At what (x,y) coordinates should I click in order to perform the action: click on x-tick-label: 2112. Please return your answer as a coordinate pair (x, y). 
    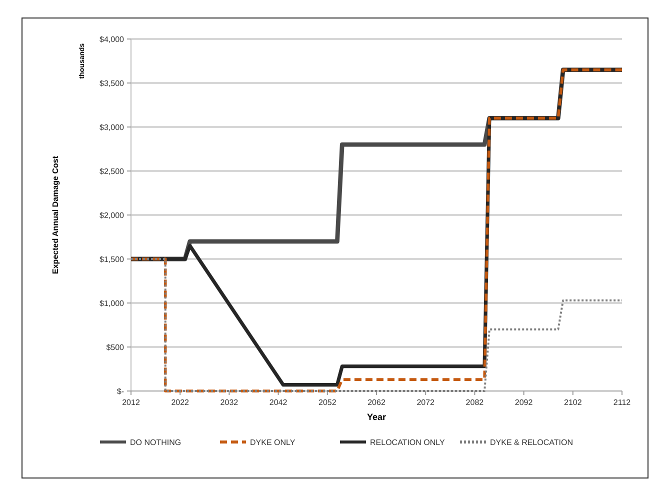
    Looking at the image, I should click on (622, 402).